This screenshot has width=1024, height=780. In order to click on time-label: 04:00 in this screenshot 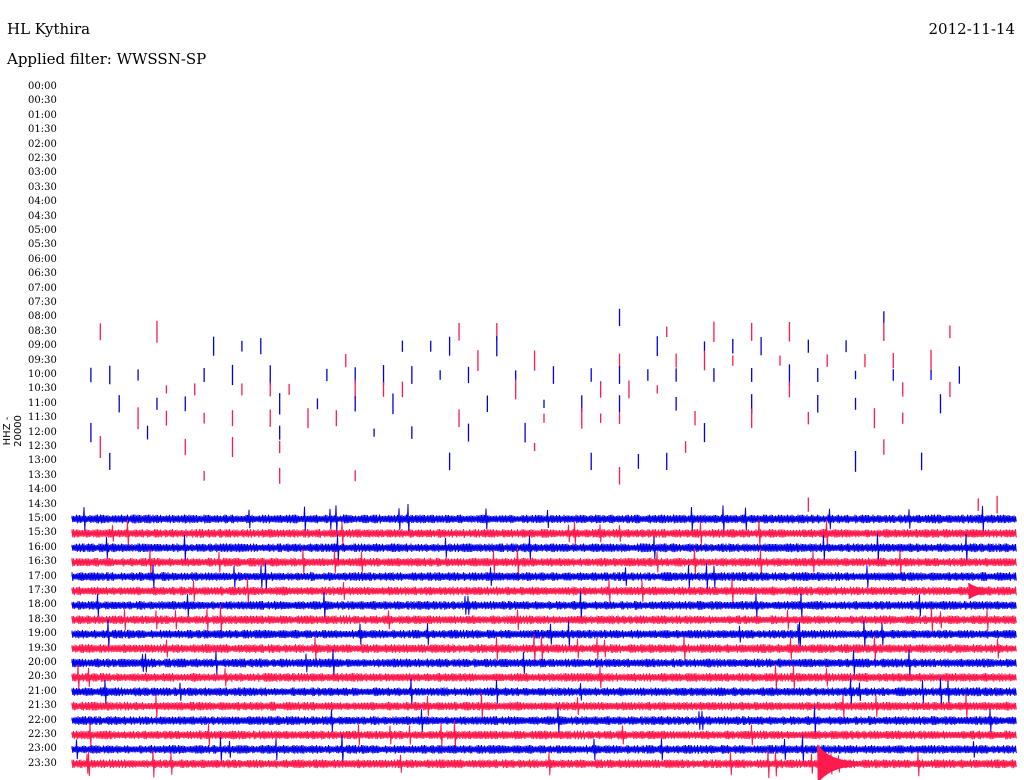, I will do `click(42, 202)`.